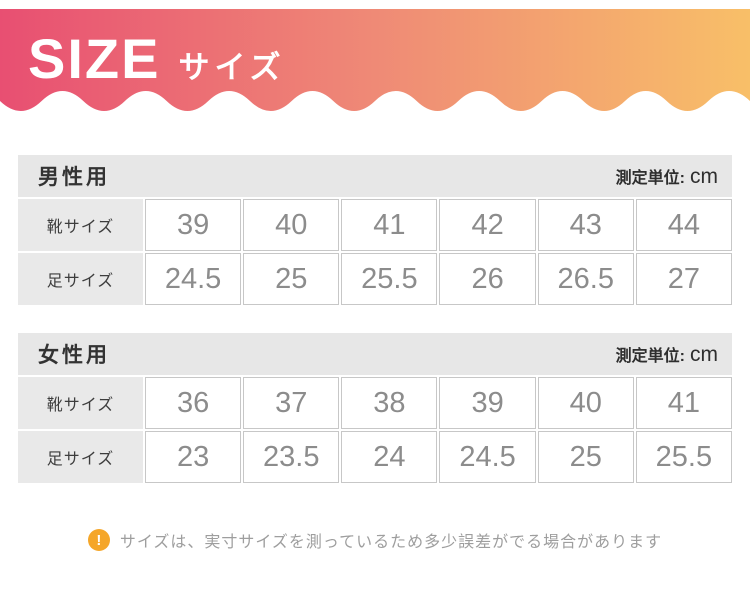 This screenshot has height=589, width=750. I want to click on size-value-cell: 43, so click(585, 225).